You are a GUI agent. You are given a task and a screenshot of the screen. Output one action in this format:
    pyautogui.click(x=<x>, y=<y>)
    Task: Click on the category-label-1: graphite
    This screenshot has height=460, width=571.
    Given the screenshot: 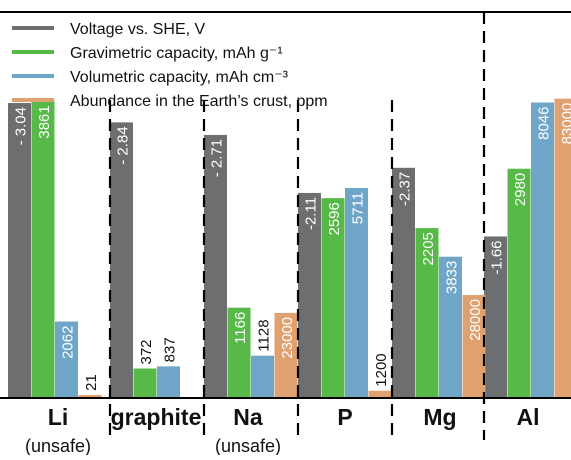 What is the action you would take?
    pyautogui.click(x=156, y=417)
    